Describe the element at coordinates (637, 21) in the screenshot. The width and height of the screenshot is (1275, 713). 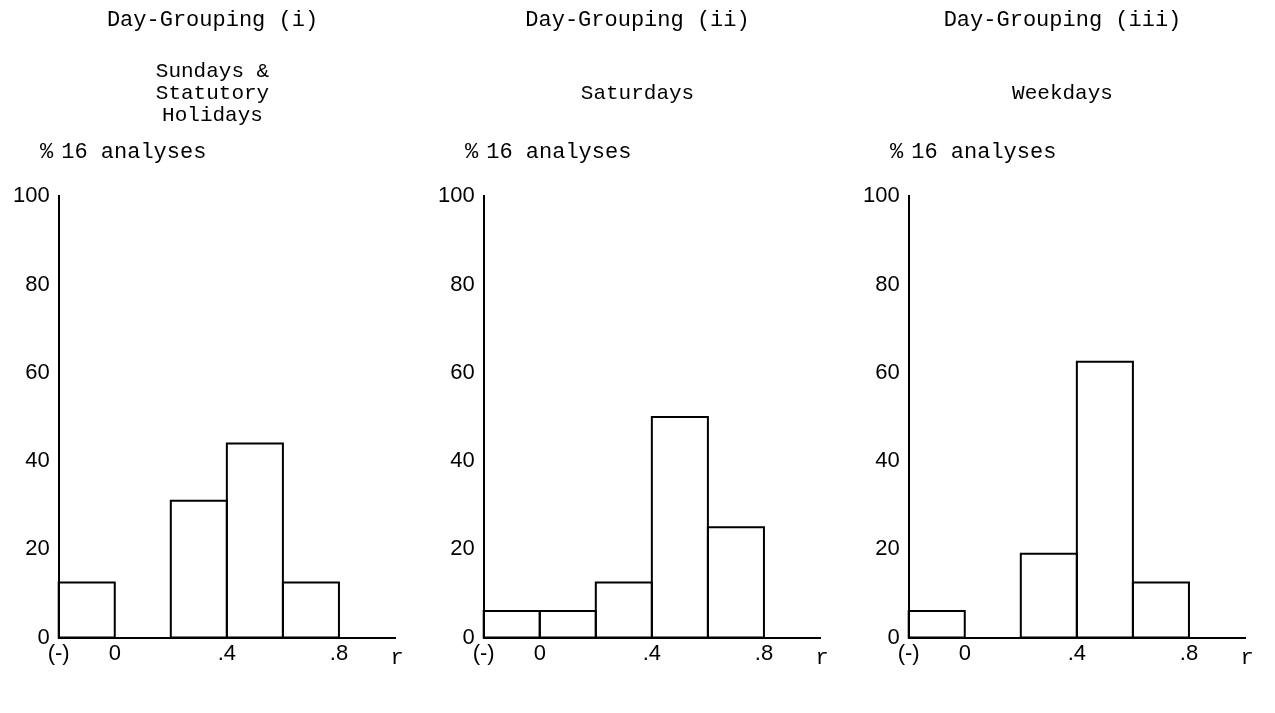
I see `chart-title: Day-Grouping (ii)` at that location.